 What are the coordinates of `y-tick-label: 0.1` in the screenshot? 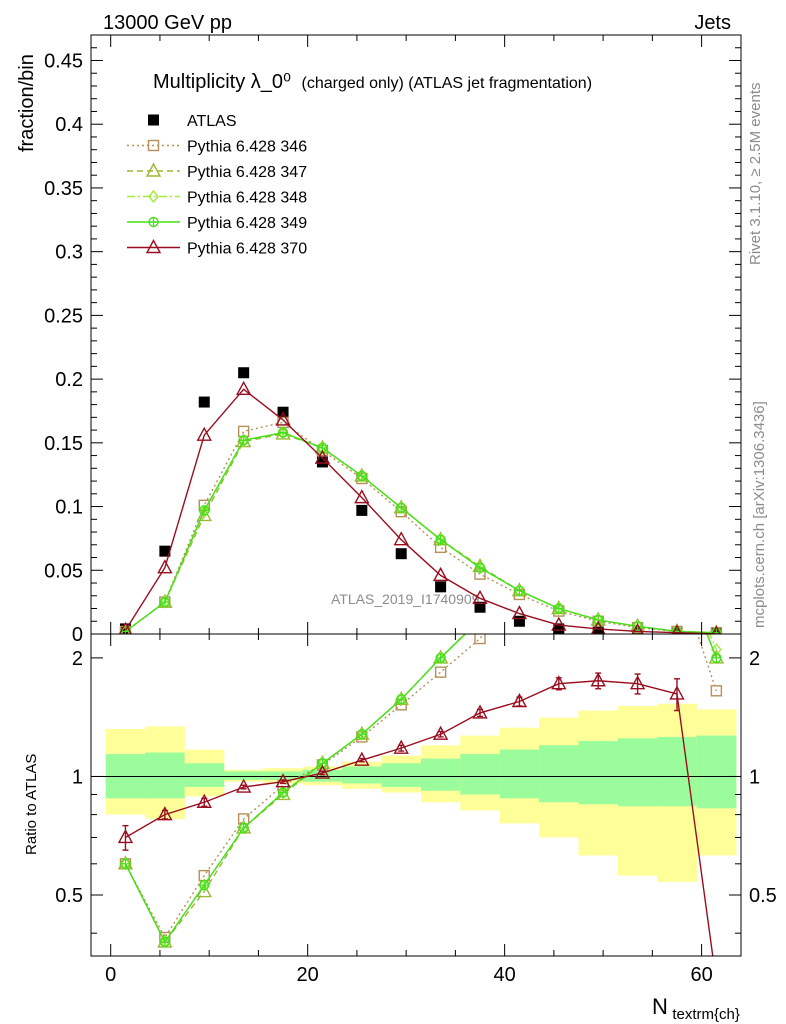 It's located at (69, 508).